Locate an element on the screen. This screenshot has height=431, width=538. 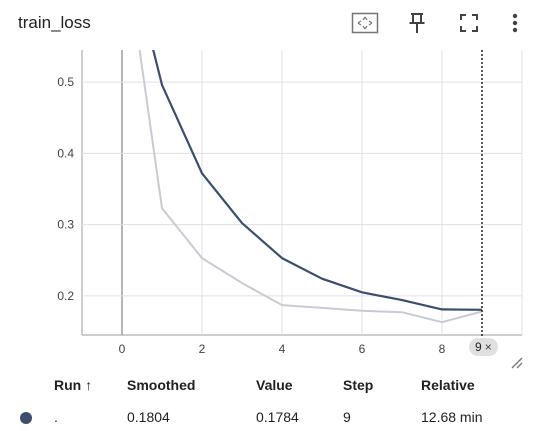
y-tick-label: 0.2 is located at coordinates (65, 296).